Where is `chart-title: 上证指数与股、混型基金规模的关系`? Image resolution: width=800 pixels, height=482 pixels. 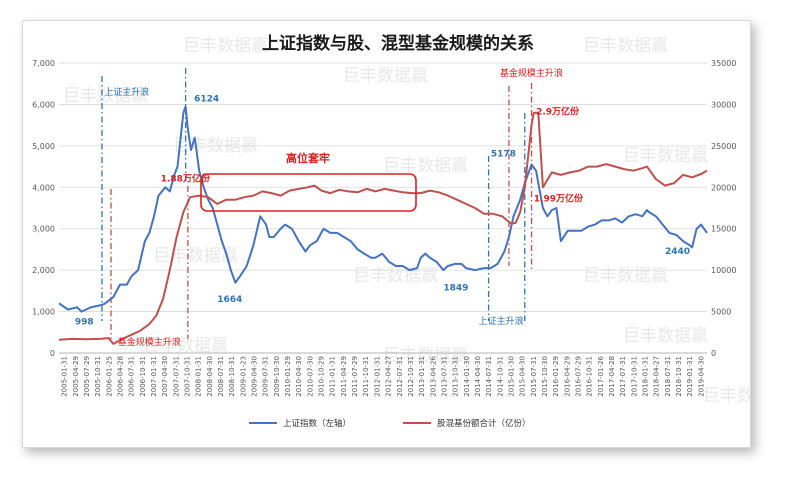 chart-title: 上证指数与股、混型基金规模的关系 is located at coordinates (398, 43).